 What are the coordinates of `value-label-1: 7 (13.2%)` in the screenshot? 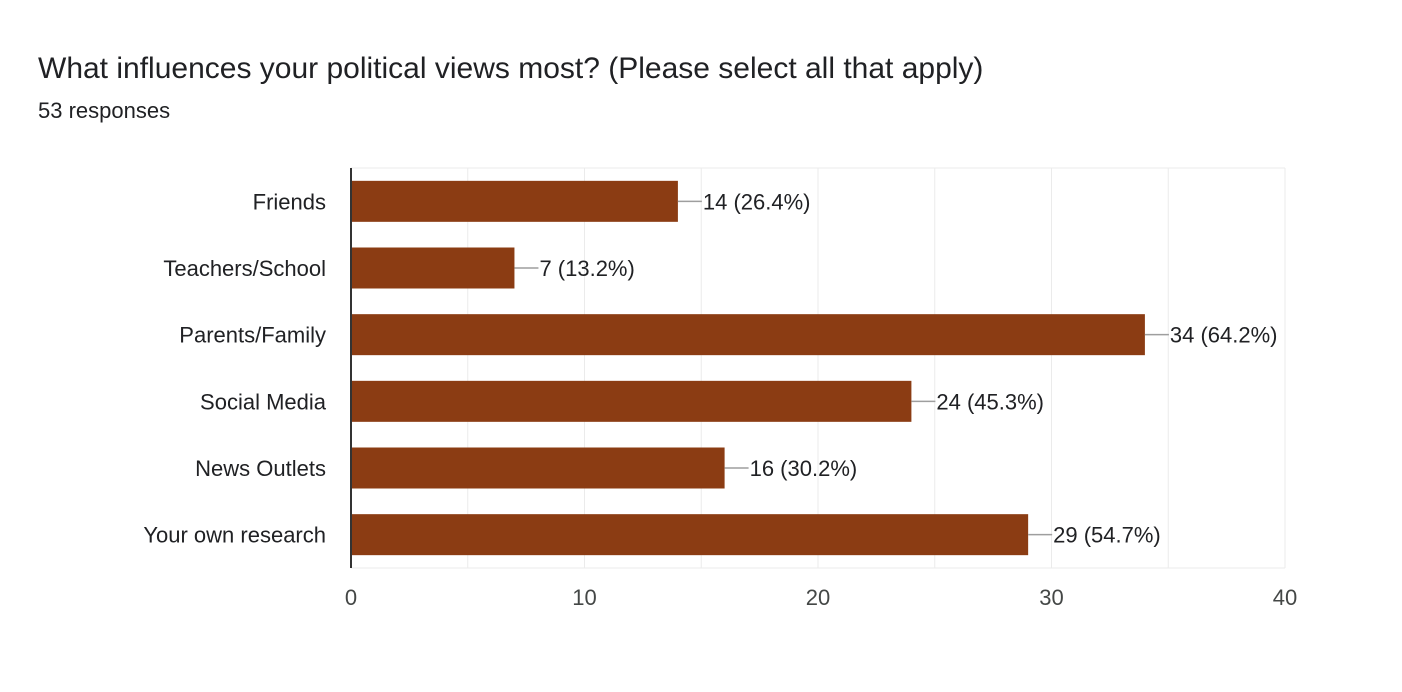 It's located at (586, 268).